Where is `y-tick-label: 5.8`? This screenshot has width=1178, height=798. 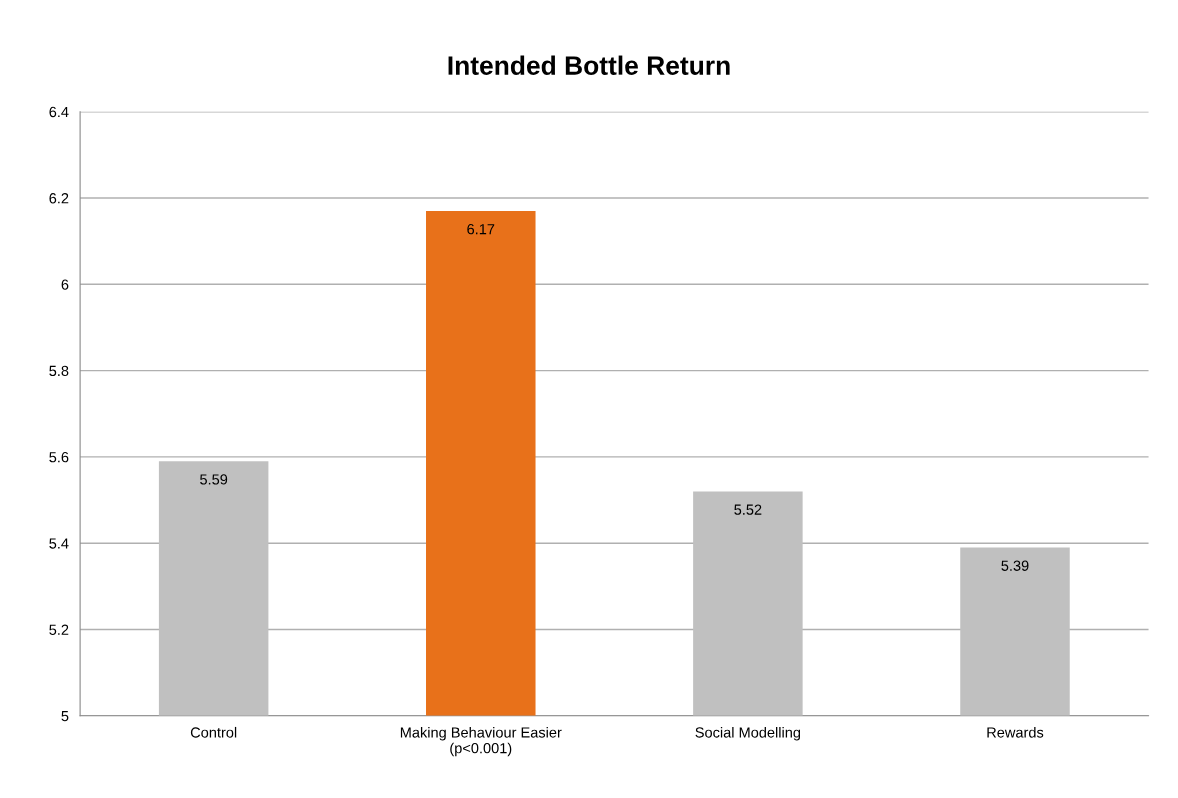
y-tick-label: 5.8 is located at coordinates (59, 371).